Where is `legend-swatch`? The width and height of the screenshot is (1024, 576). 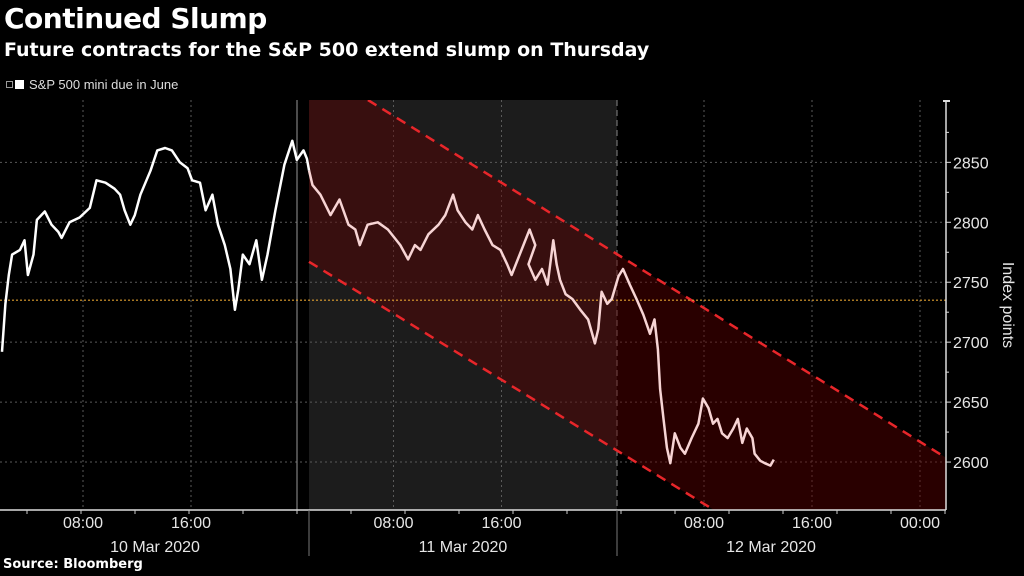 legend-swatch is located at coordinates (19, 84).